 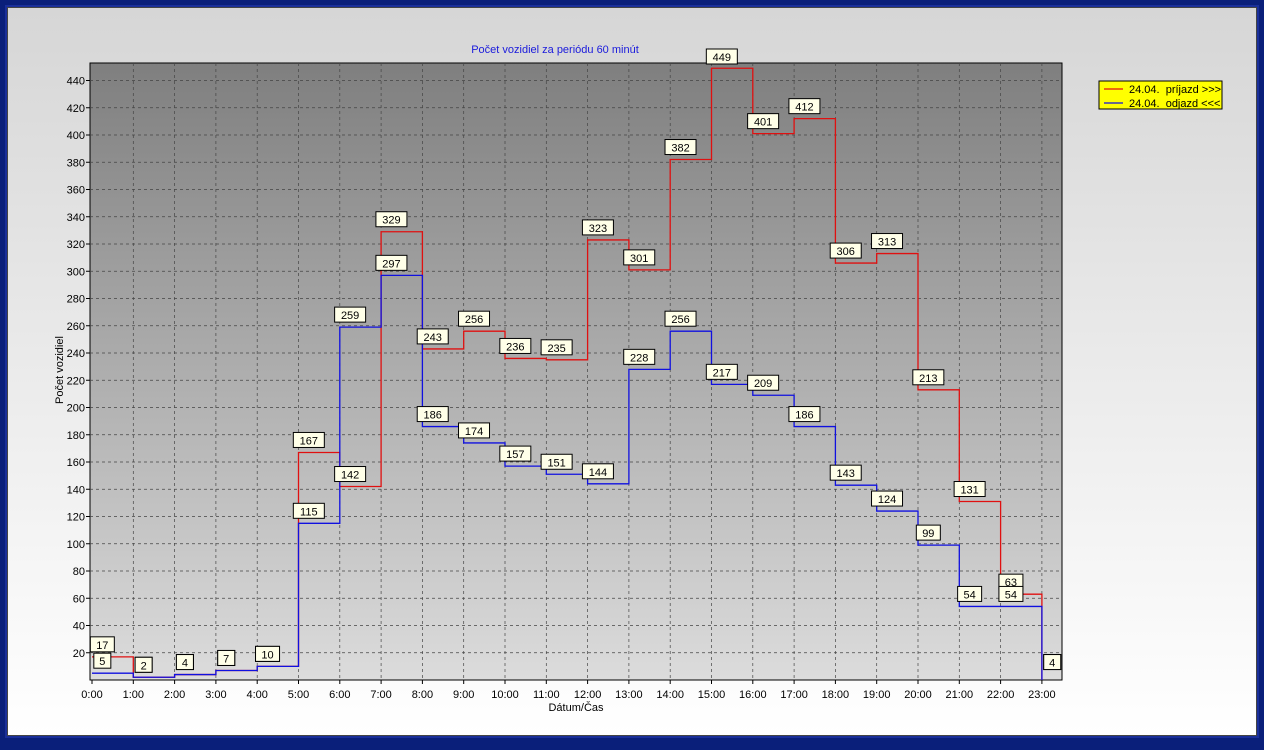 I want to click on data-label-text: 297, so click(x=391, y=264).